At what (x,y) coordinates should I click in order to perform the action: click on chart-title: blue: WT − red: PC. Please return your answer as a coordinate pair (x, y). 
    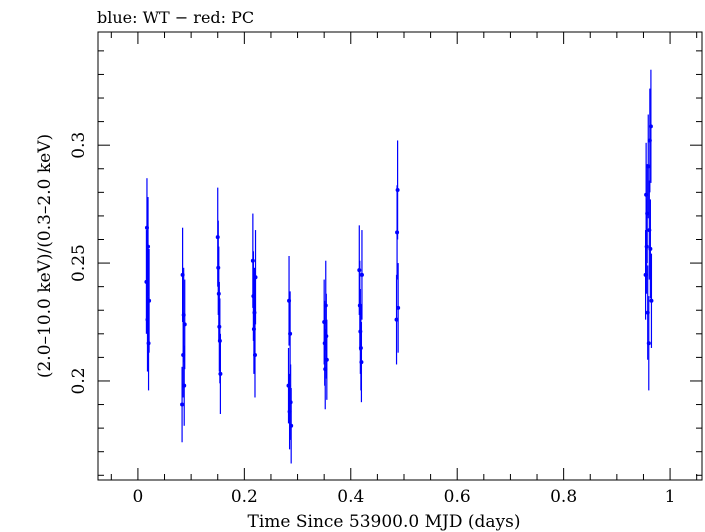
    Looking at the image, I should click on (175, 17).